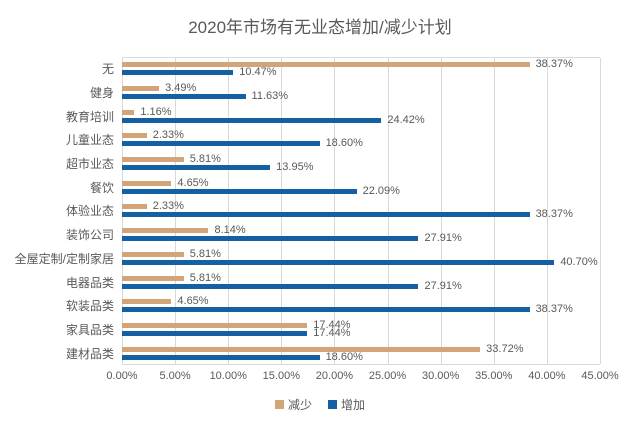 The image size is (640, 426). Describe the element at coordinates (89, 140) in the screenshot. I see `category-label: 儿童业态` at that location.